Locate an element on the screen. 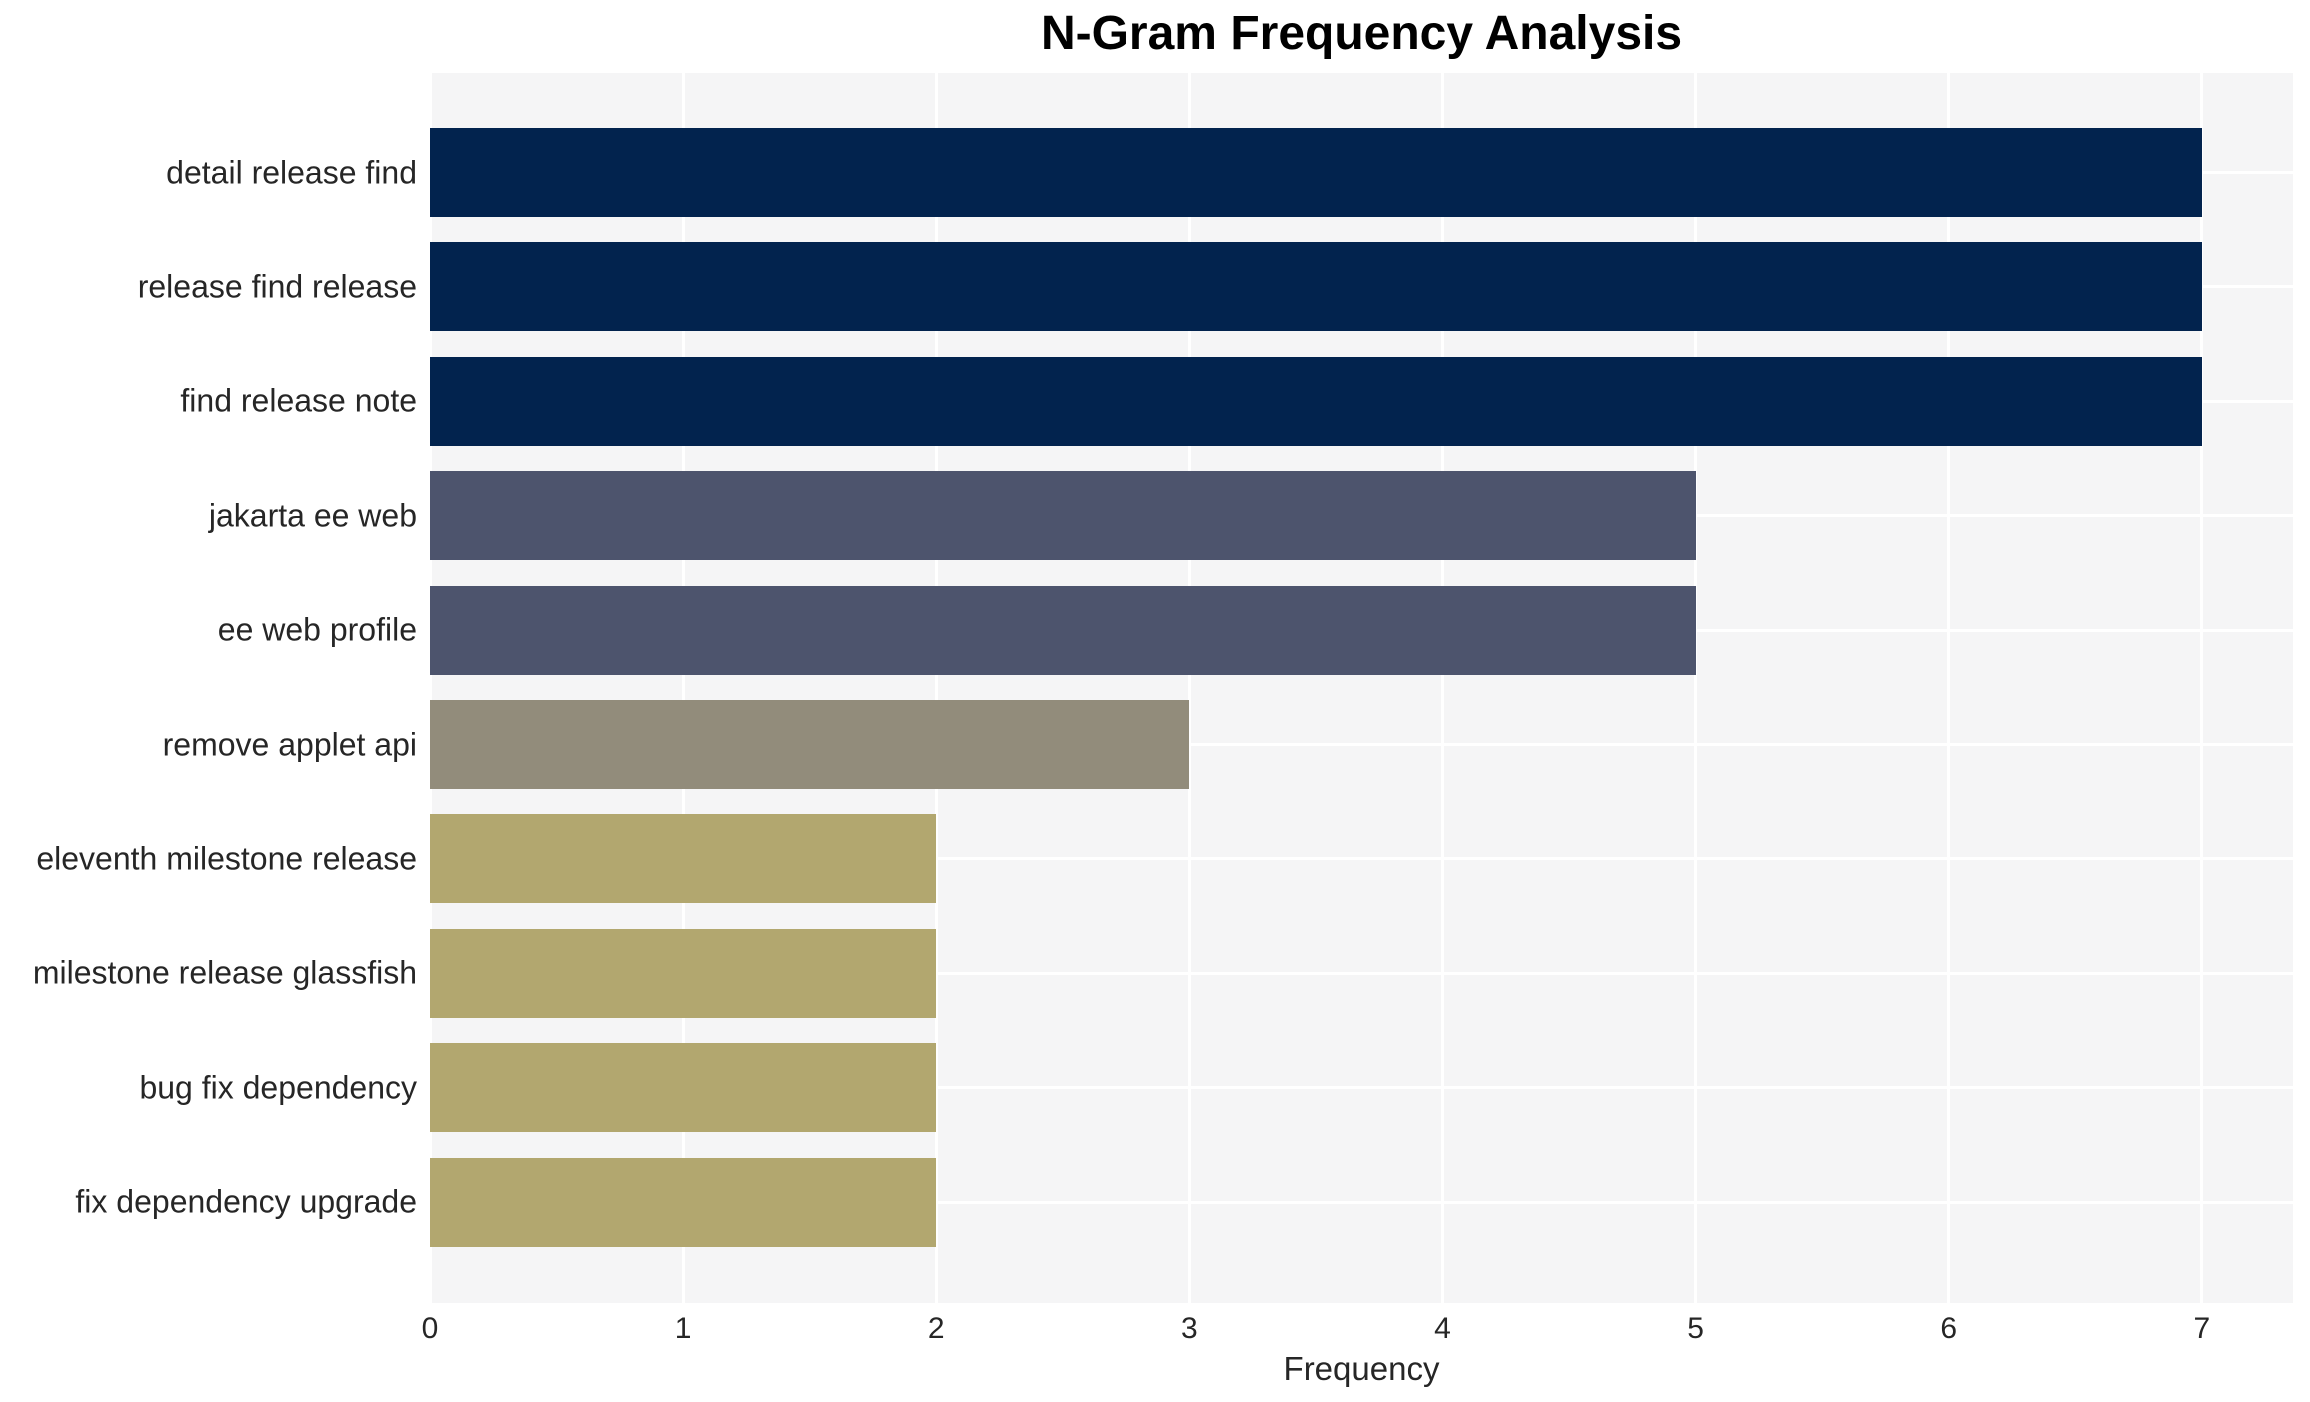 This screenshot has width=2310, height=1402. y-tick-label: detail release find is located at coordinates (291, 172).